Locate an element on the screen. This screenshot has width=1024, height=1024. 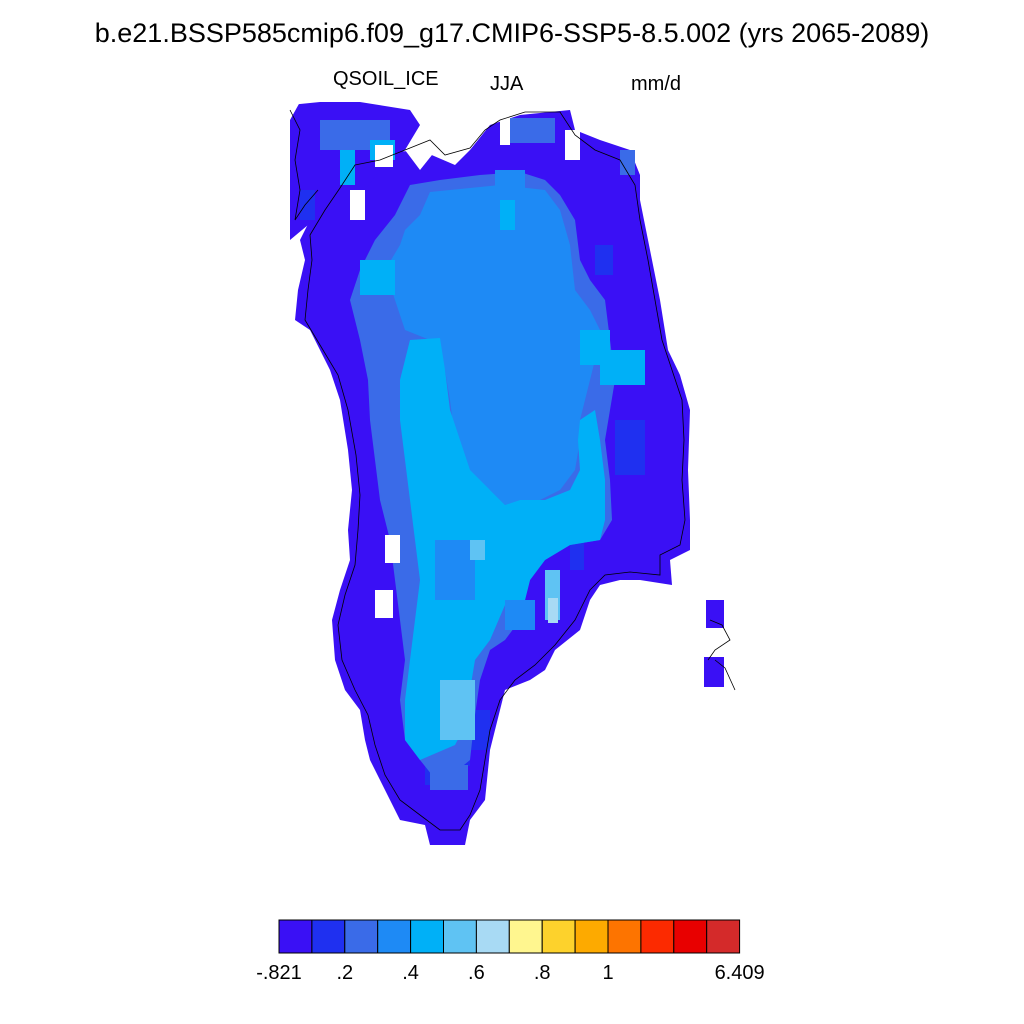
variable-label: QSOIL_ICE is located at coordinates (386, 79).